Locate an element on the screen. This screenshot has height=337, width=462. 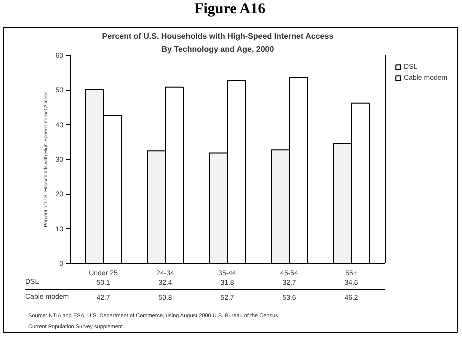
chart-title: Figure A16 is located at coordinates (230, 10).